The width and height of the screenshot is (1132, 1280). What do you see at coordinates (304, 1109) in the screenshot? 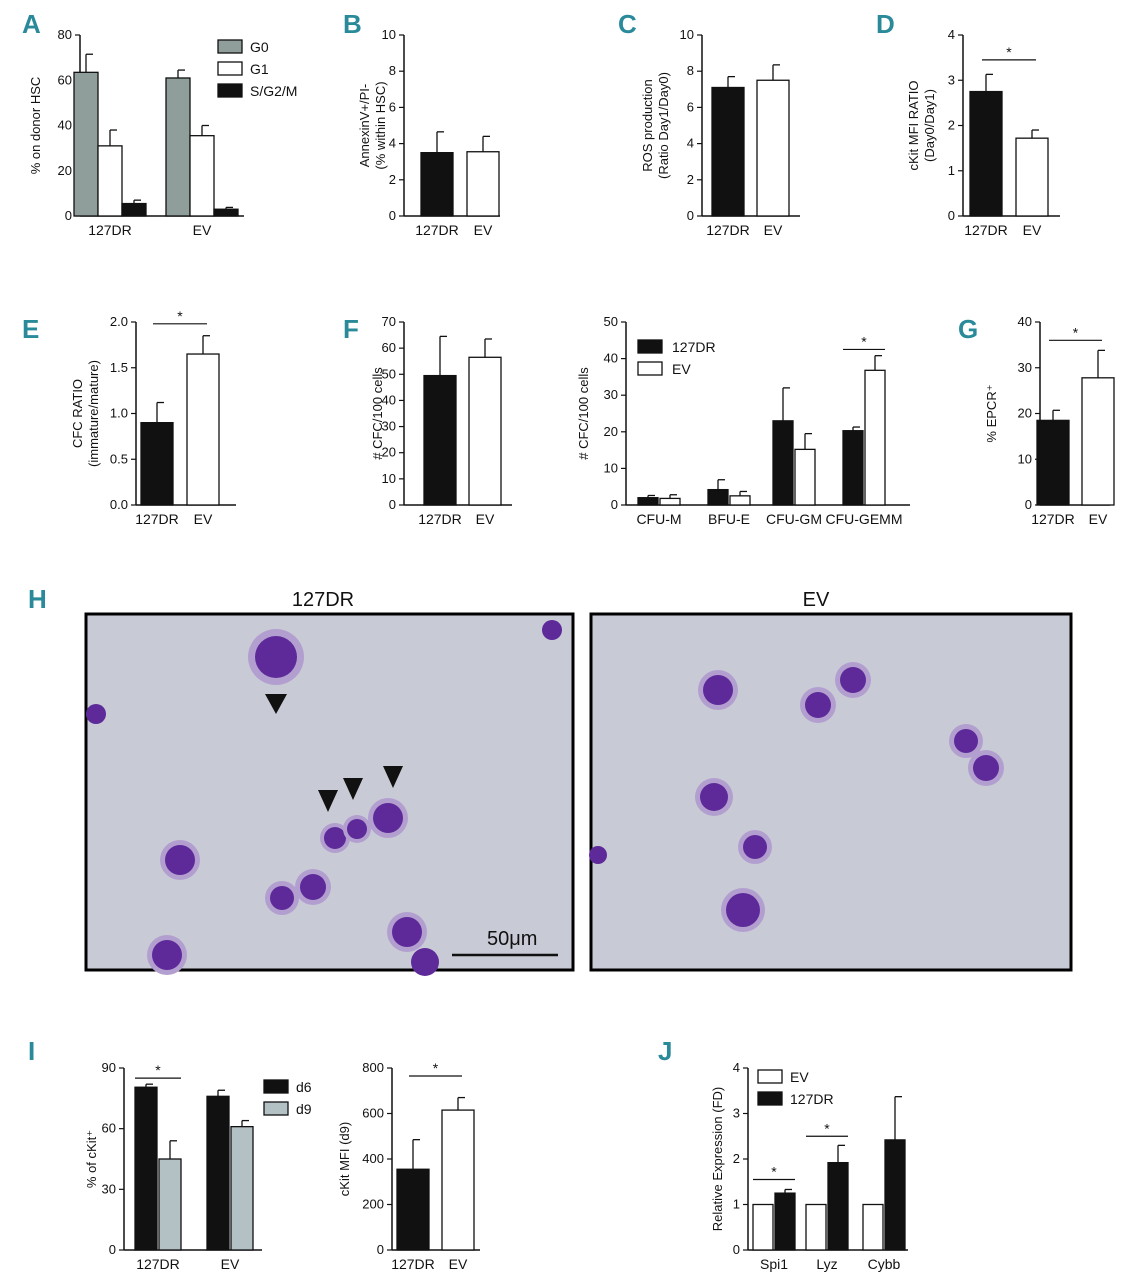
I see `legend-label: d9` at bounding box center [304, 1109].